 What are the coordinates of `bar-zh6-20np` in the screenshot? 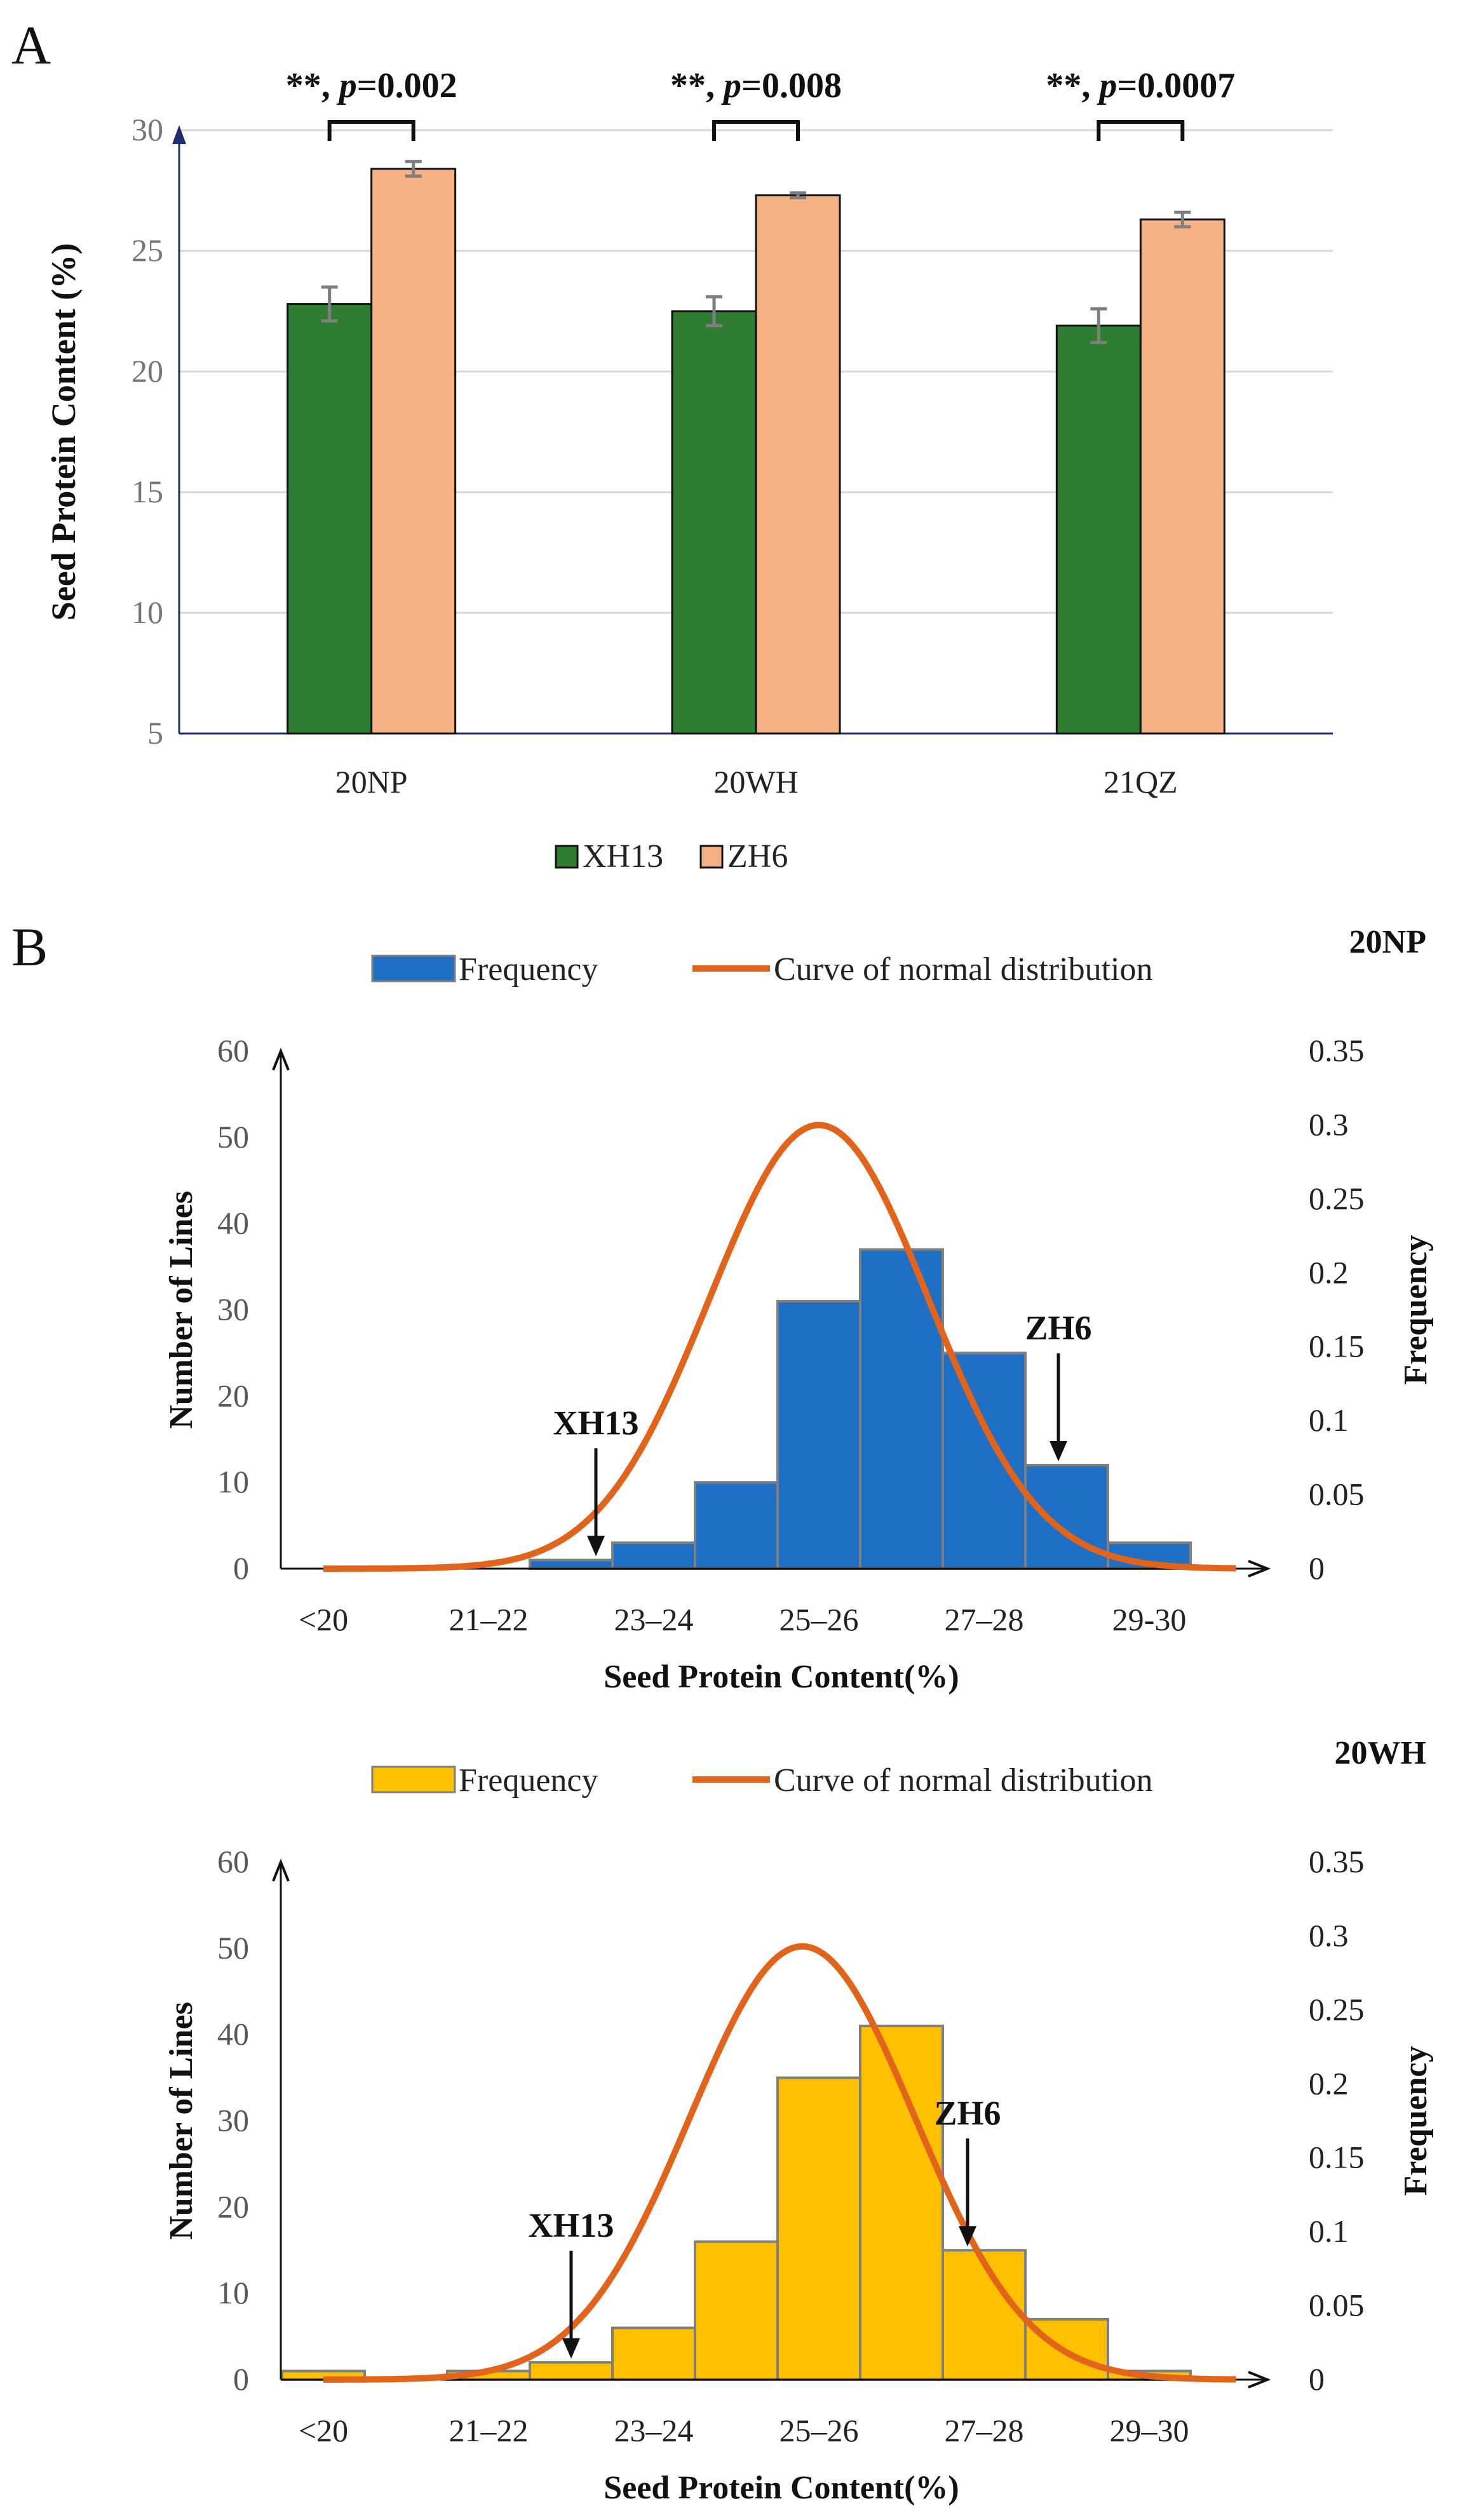 It's located at (413, 451).